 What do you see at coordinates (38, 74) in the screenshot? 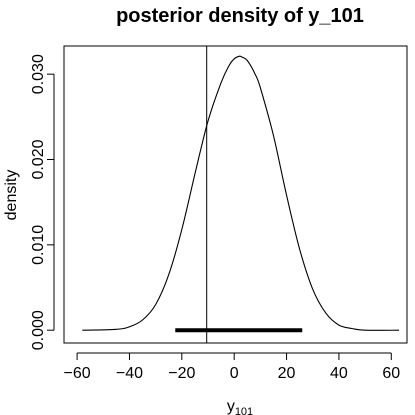
I see `y-tick-label: 0.030` at bounding box center [38, 74].